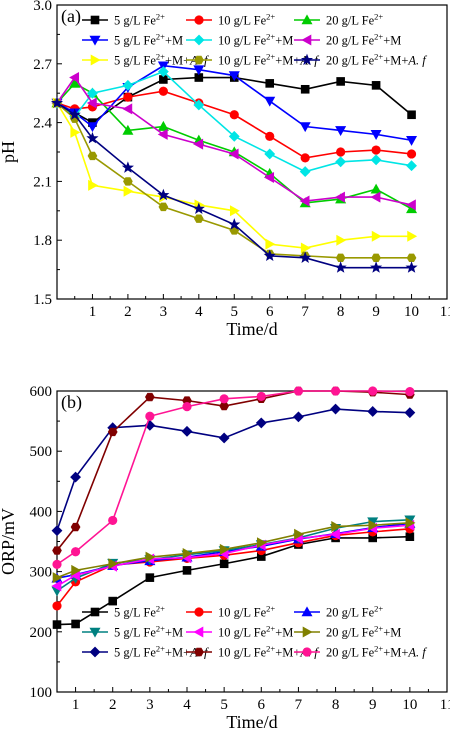  I want to click on orp-y-tick-label: 100, so click(41, 693).